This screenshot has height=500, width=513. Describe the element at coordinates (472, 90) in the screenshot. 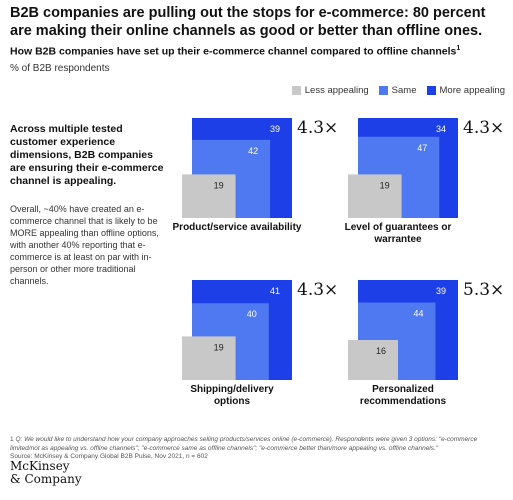

I see `legend-label-more: More appealing` at that location.